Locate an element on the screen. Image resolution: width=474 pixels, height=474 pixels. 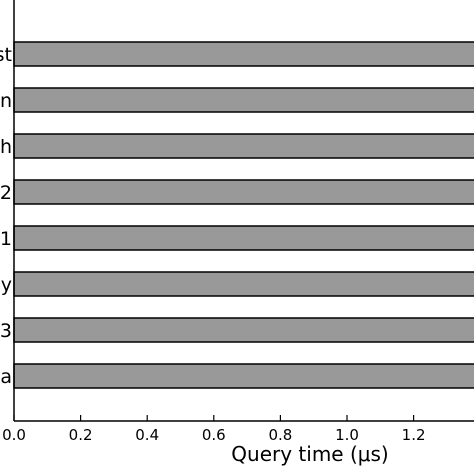
category-label-4: 1 is located at coordinates (6, 239).